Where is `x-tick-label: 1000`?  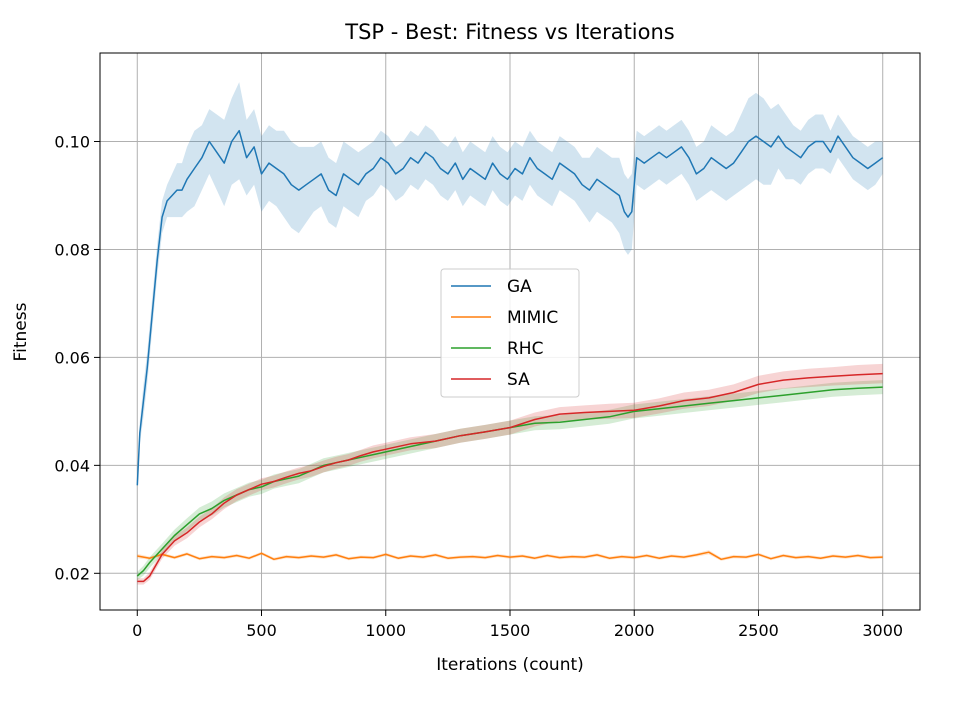 x-tick-label: 1000 is located at coordinates (385, 630).